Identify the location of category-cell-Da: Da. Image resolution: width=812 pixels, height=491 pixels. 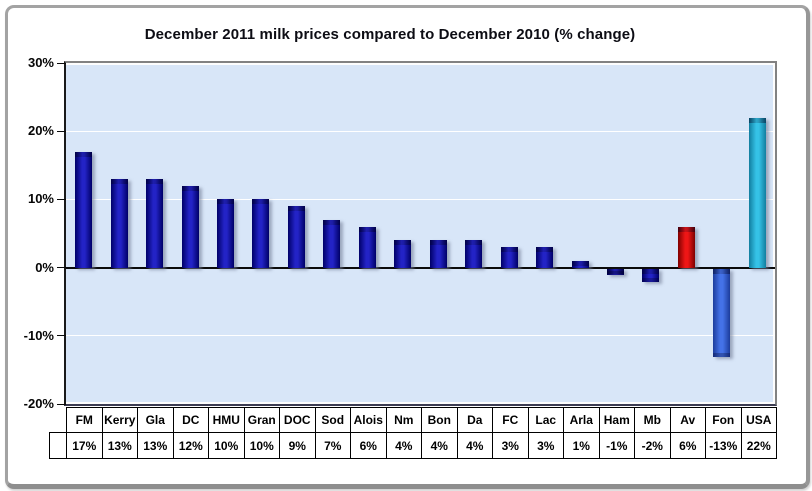
(474, 420).